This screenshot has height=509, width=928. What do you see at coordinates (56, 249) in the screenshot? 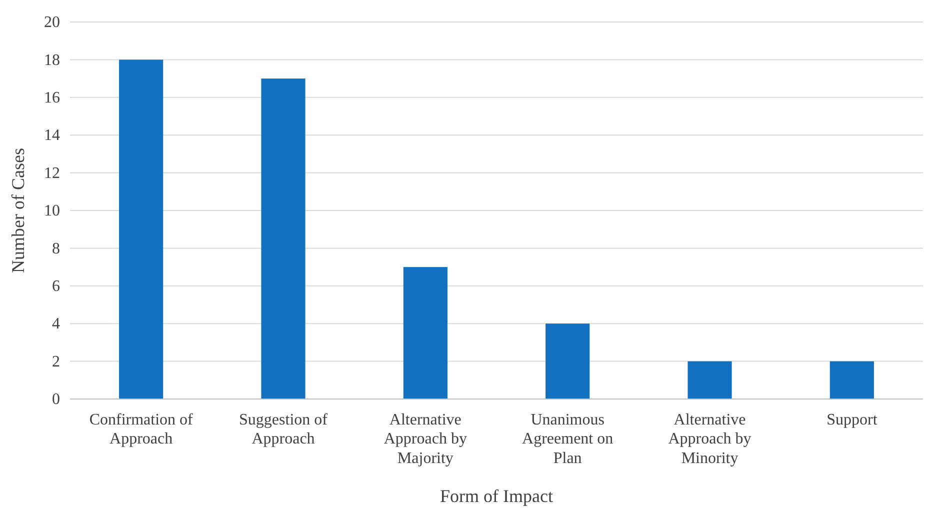
I see `y-tick-label: 8` at bounding box center [56, 249].